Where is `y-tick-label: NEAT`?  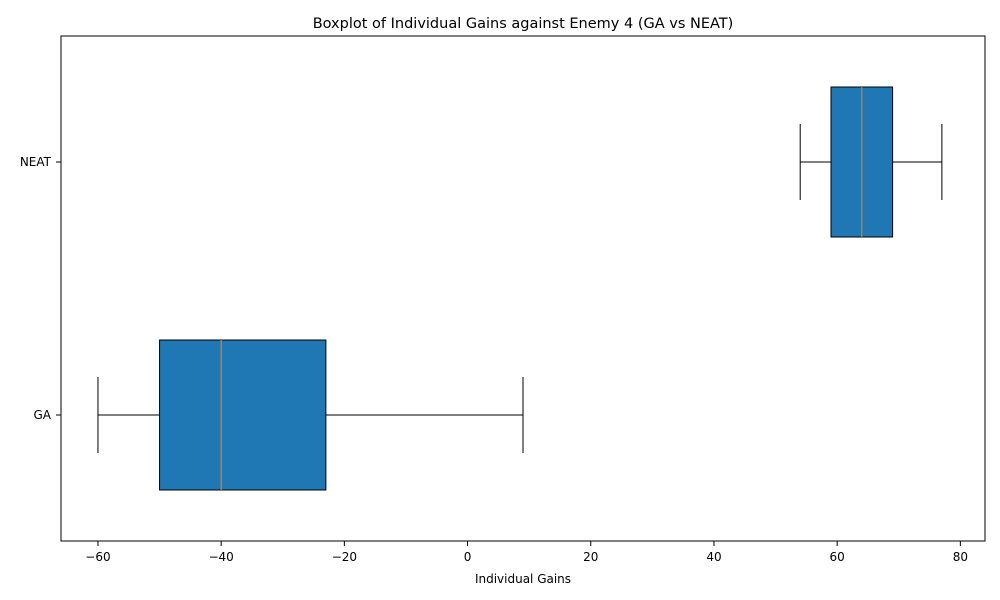
y-tick-label: NEAT is located at coordinates (36, 162).